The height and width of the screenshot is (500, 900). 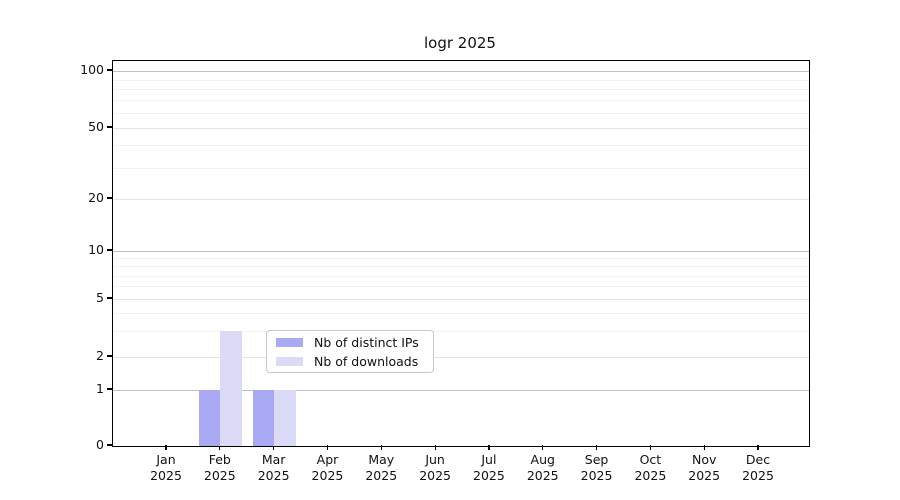 I want to click on x-tick-month: Oct, so click(x=650, y=459).